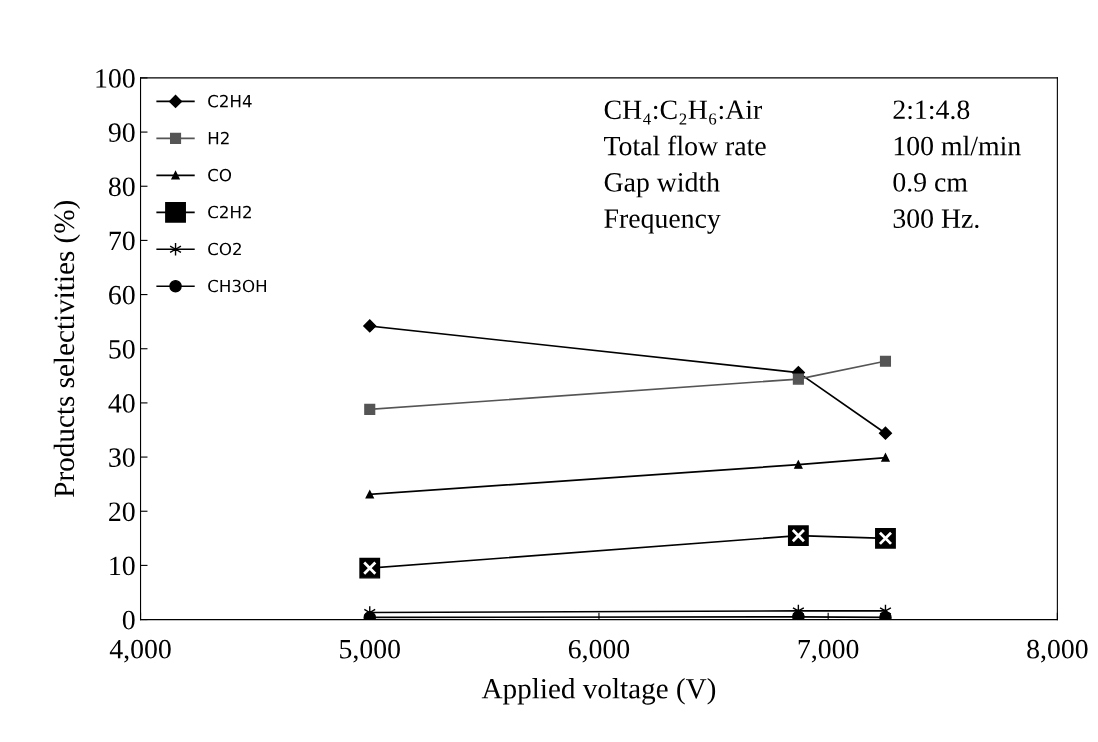 The image size is (1098, 742). Describe the element at coordinates (121, 187) in the screenshot. I see `y-tick-label: 80` at that location.